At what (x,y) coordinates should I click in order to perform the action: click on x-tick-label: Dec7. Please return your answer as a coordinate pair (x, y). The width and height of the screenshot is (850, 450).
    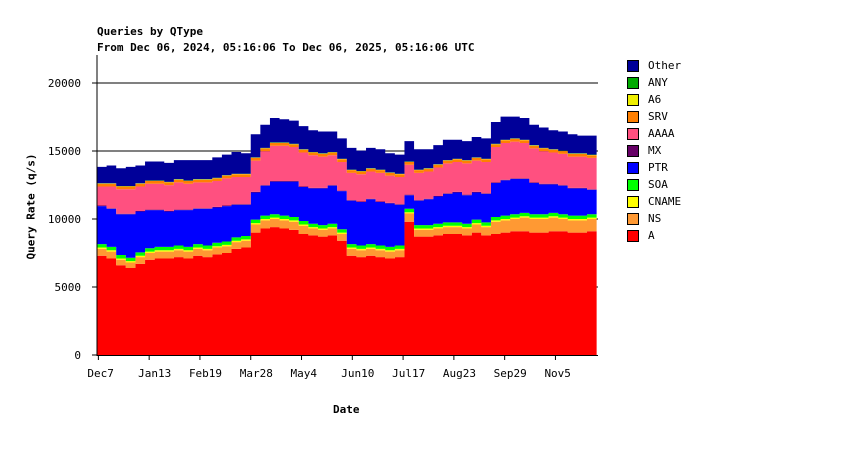
    Looking at the image, I should click on (100, 373).